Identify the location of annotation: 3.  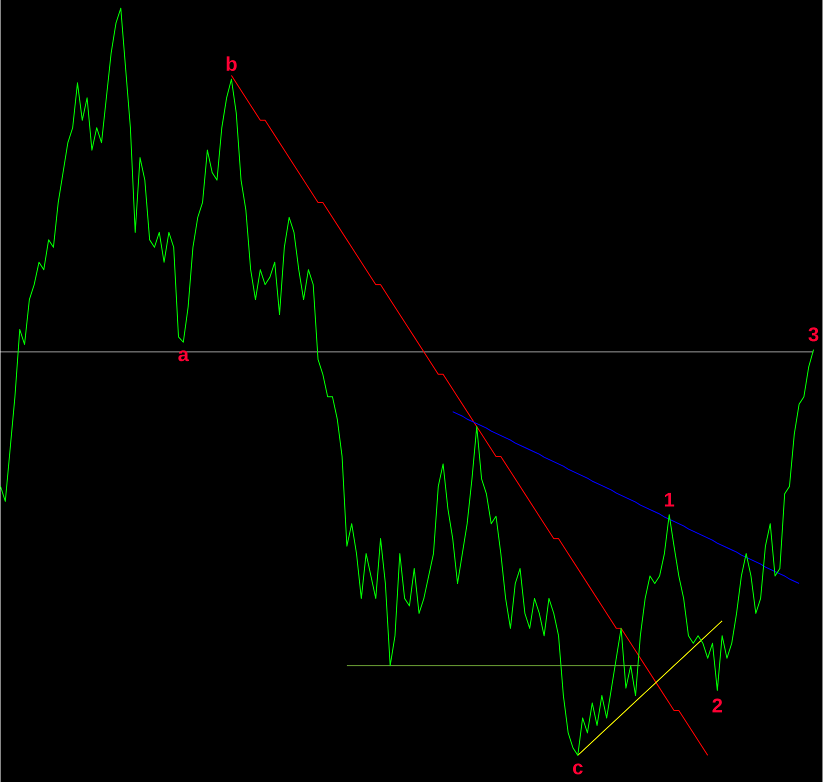
(813, 334).